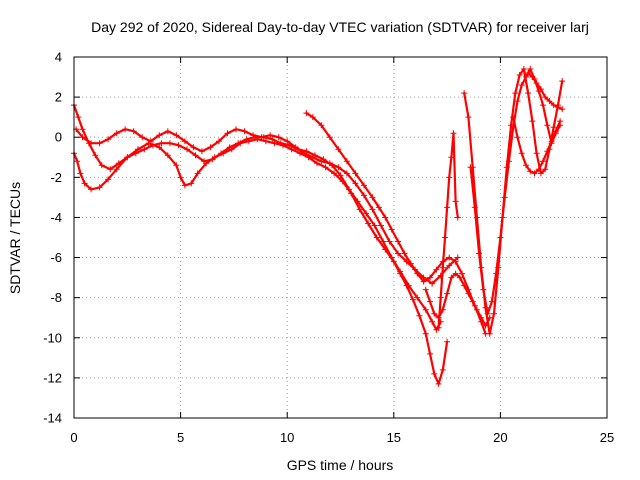  Describe the element at coordinates (52, 418) in the screenshot. I see `y-tick-label: -14` at that location.